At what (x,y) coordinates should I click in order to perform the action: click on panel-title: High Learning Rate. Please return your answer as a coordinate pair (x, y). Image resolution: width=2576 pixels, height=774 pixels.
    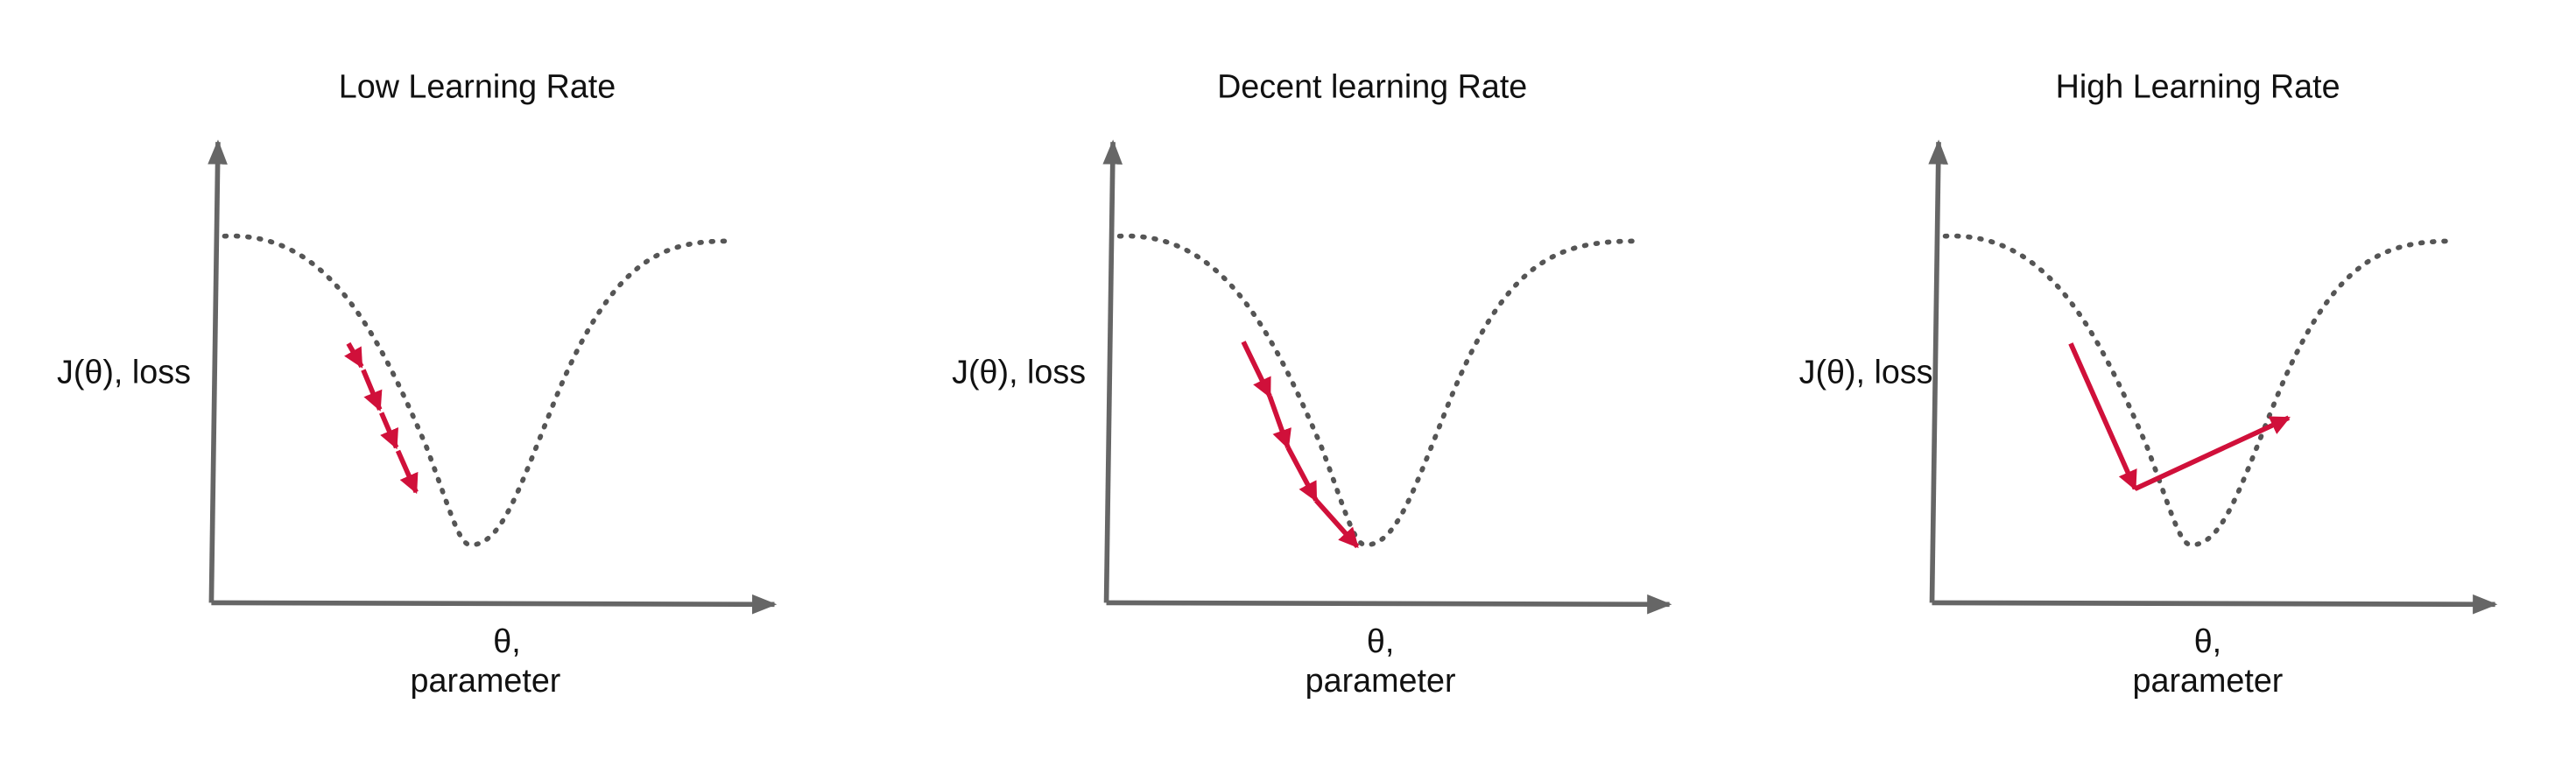
    Looking at the image, I should click on (2198, 85).